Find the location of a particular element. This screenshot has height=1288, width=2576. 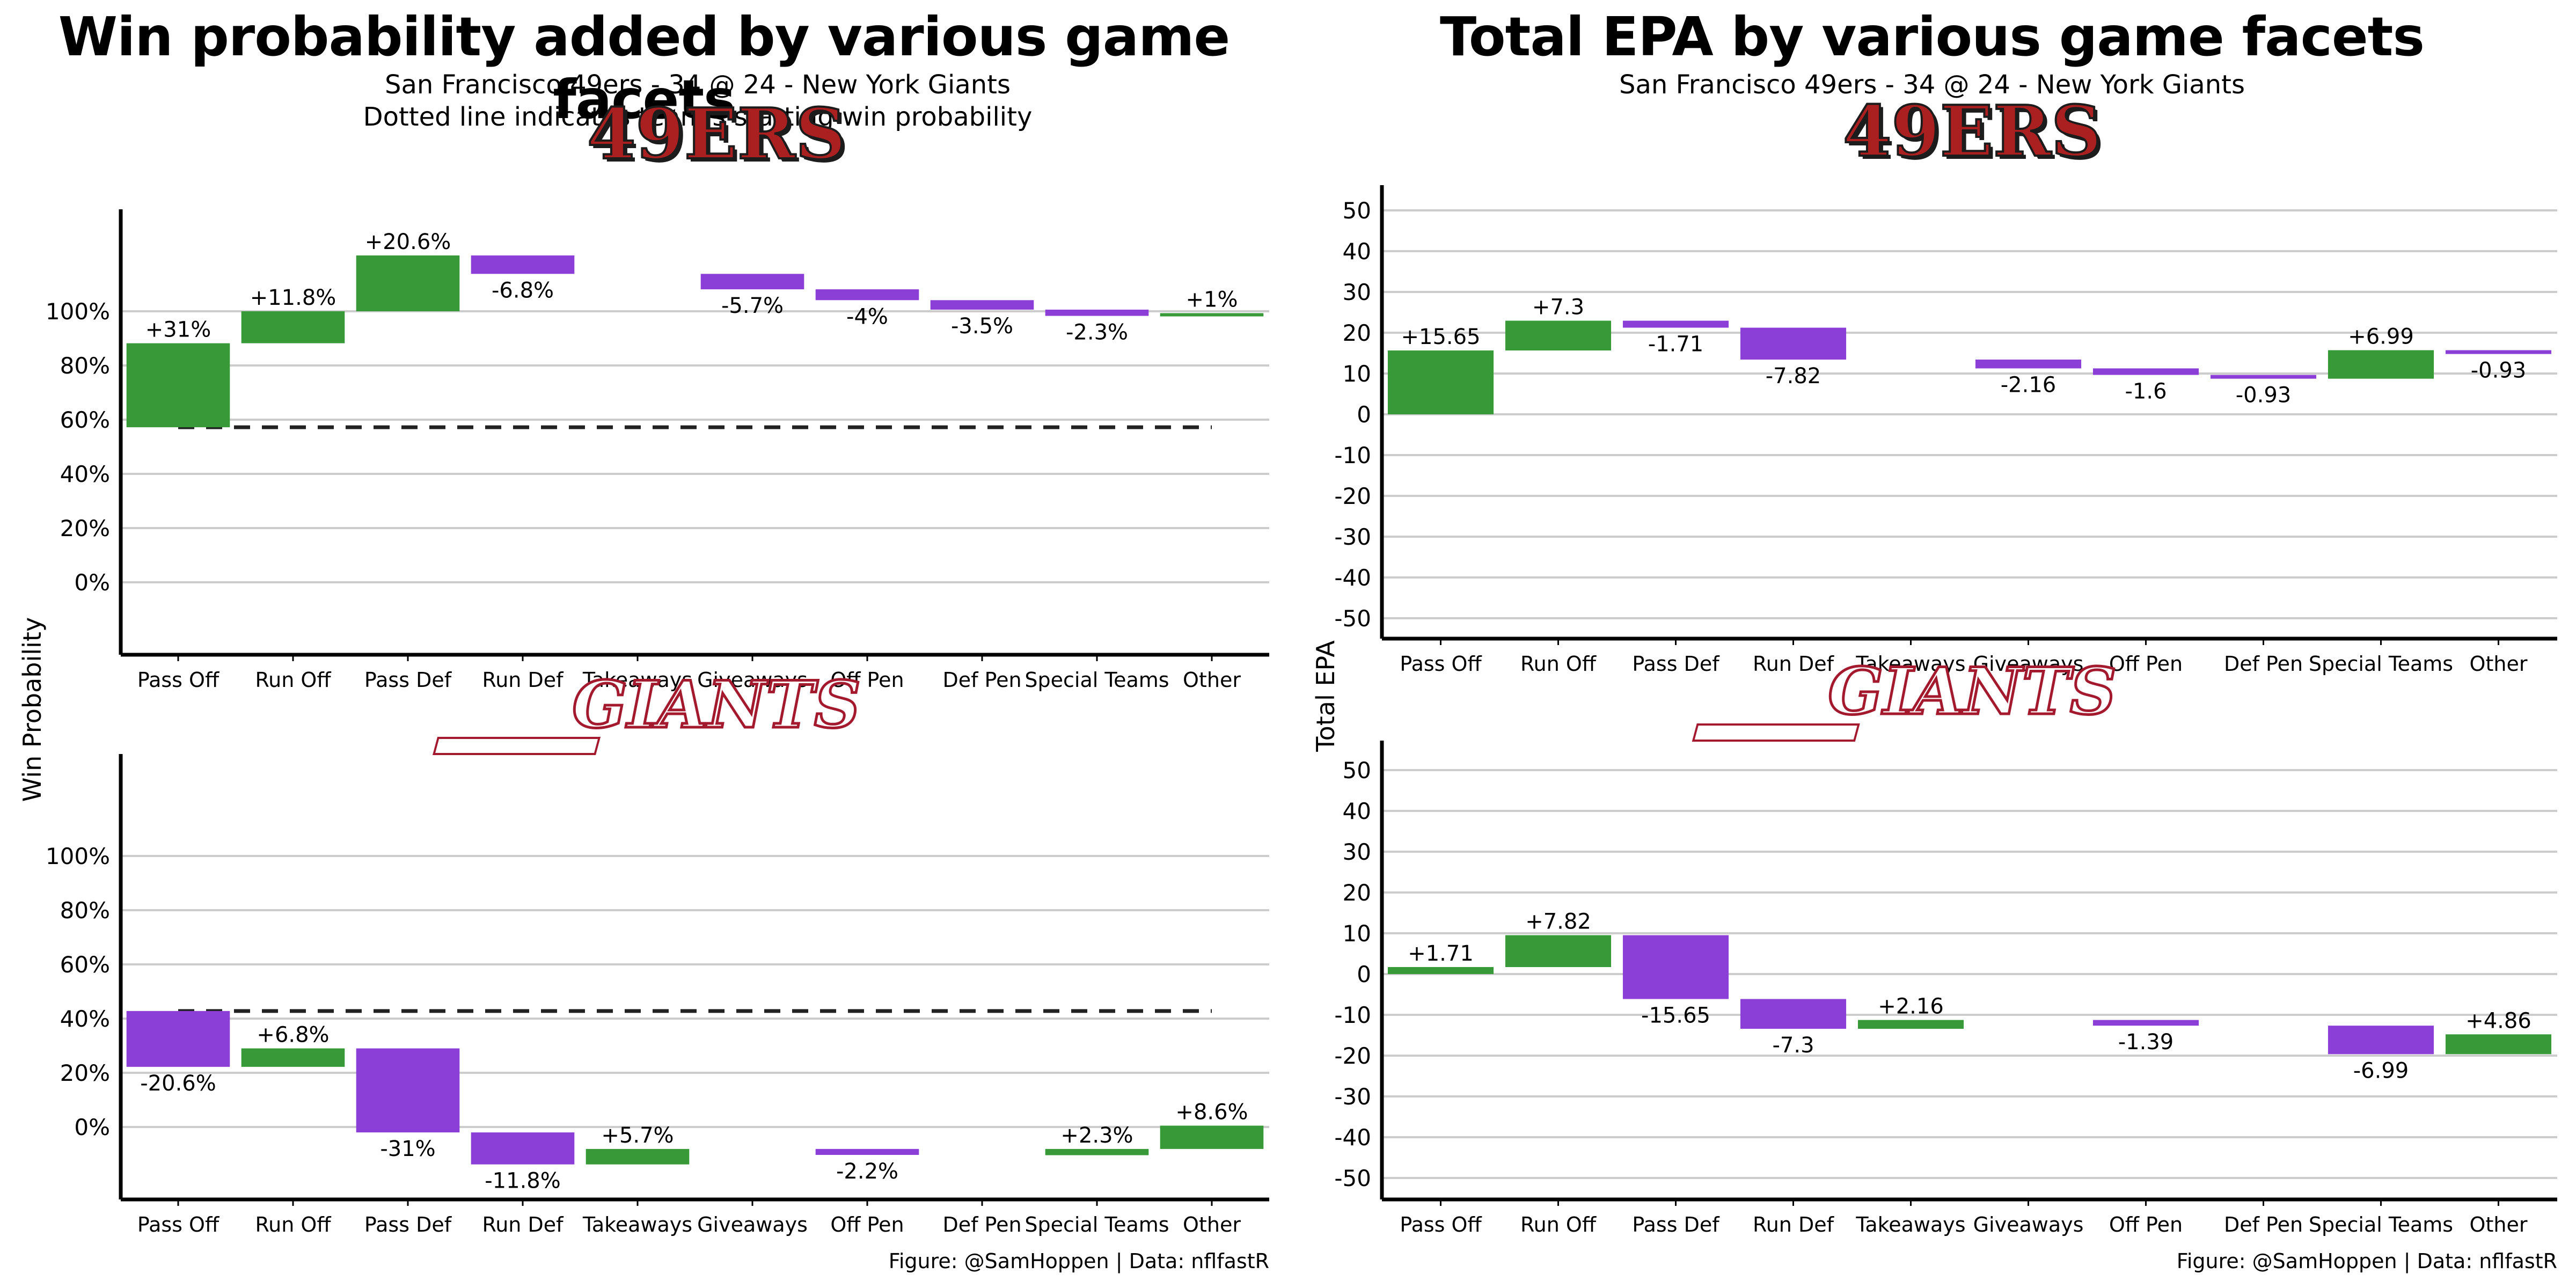

y-tick-label: -10 is located at coordinates (1352, 1015).